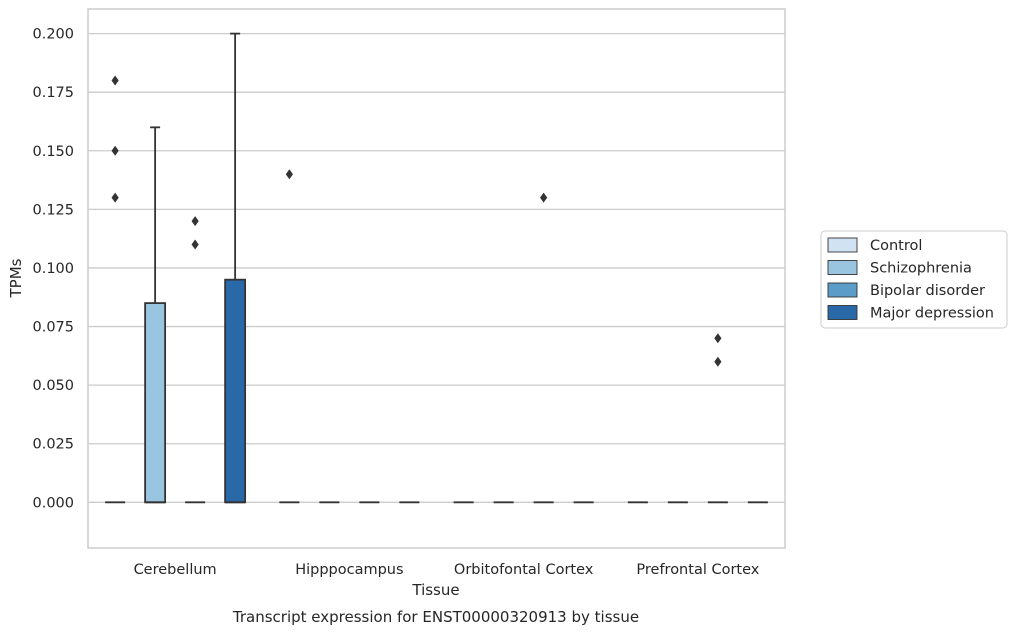 This screenshot has height=634, width=1017. I want to click on legend-label: Major depression, so click(932, 314).